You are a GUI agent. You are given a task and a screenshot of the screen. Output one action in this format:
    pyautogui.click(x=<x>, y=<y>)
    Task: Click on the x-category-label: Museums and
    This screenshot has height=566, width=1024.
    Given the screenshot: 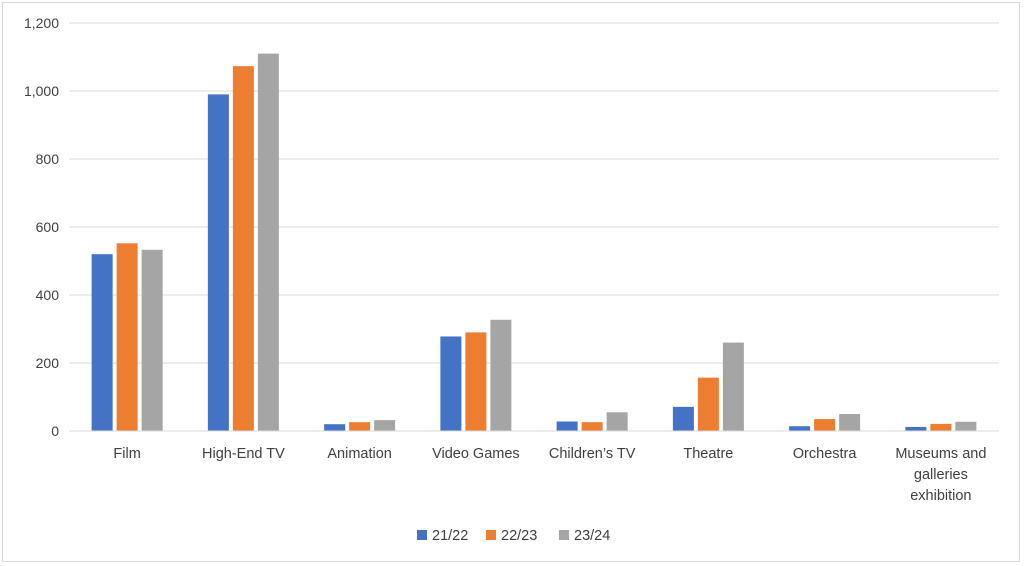 What is the action you would take?
    pyautogui.click(x=940, y=454)
    